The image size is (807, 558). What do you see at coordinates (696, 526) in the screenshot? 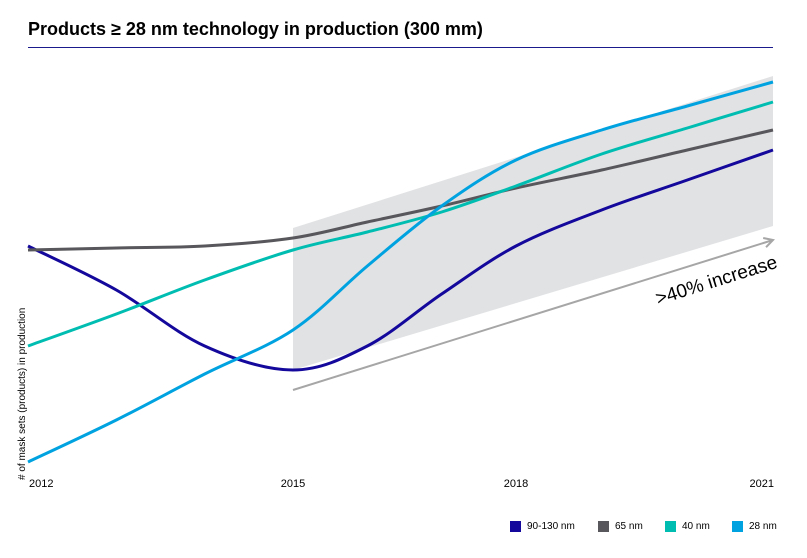
I see `legend-label: 40 nm` at bounding box center [696, 526].